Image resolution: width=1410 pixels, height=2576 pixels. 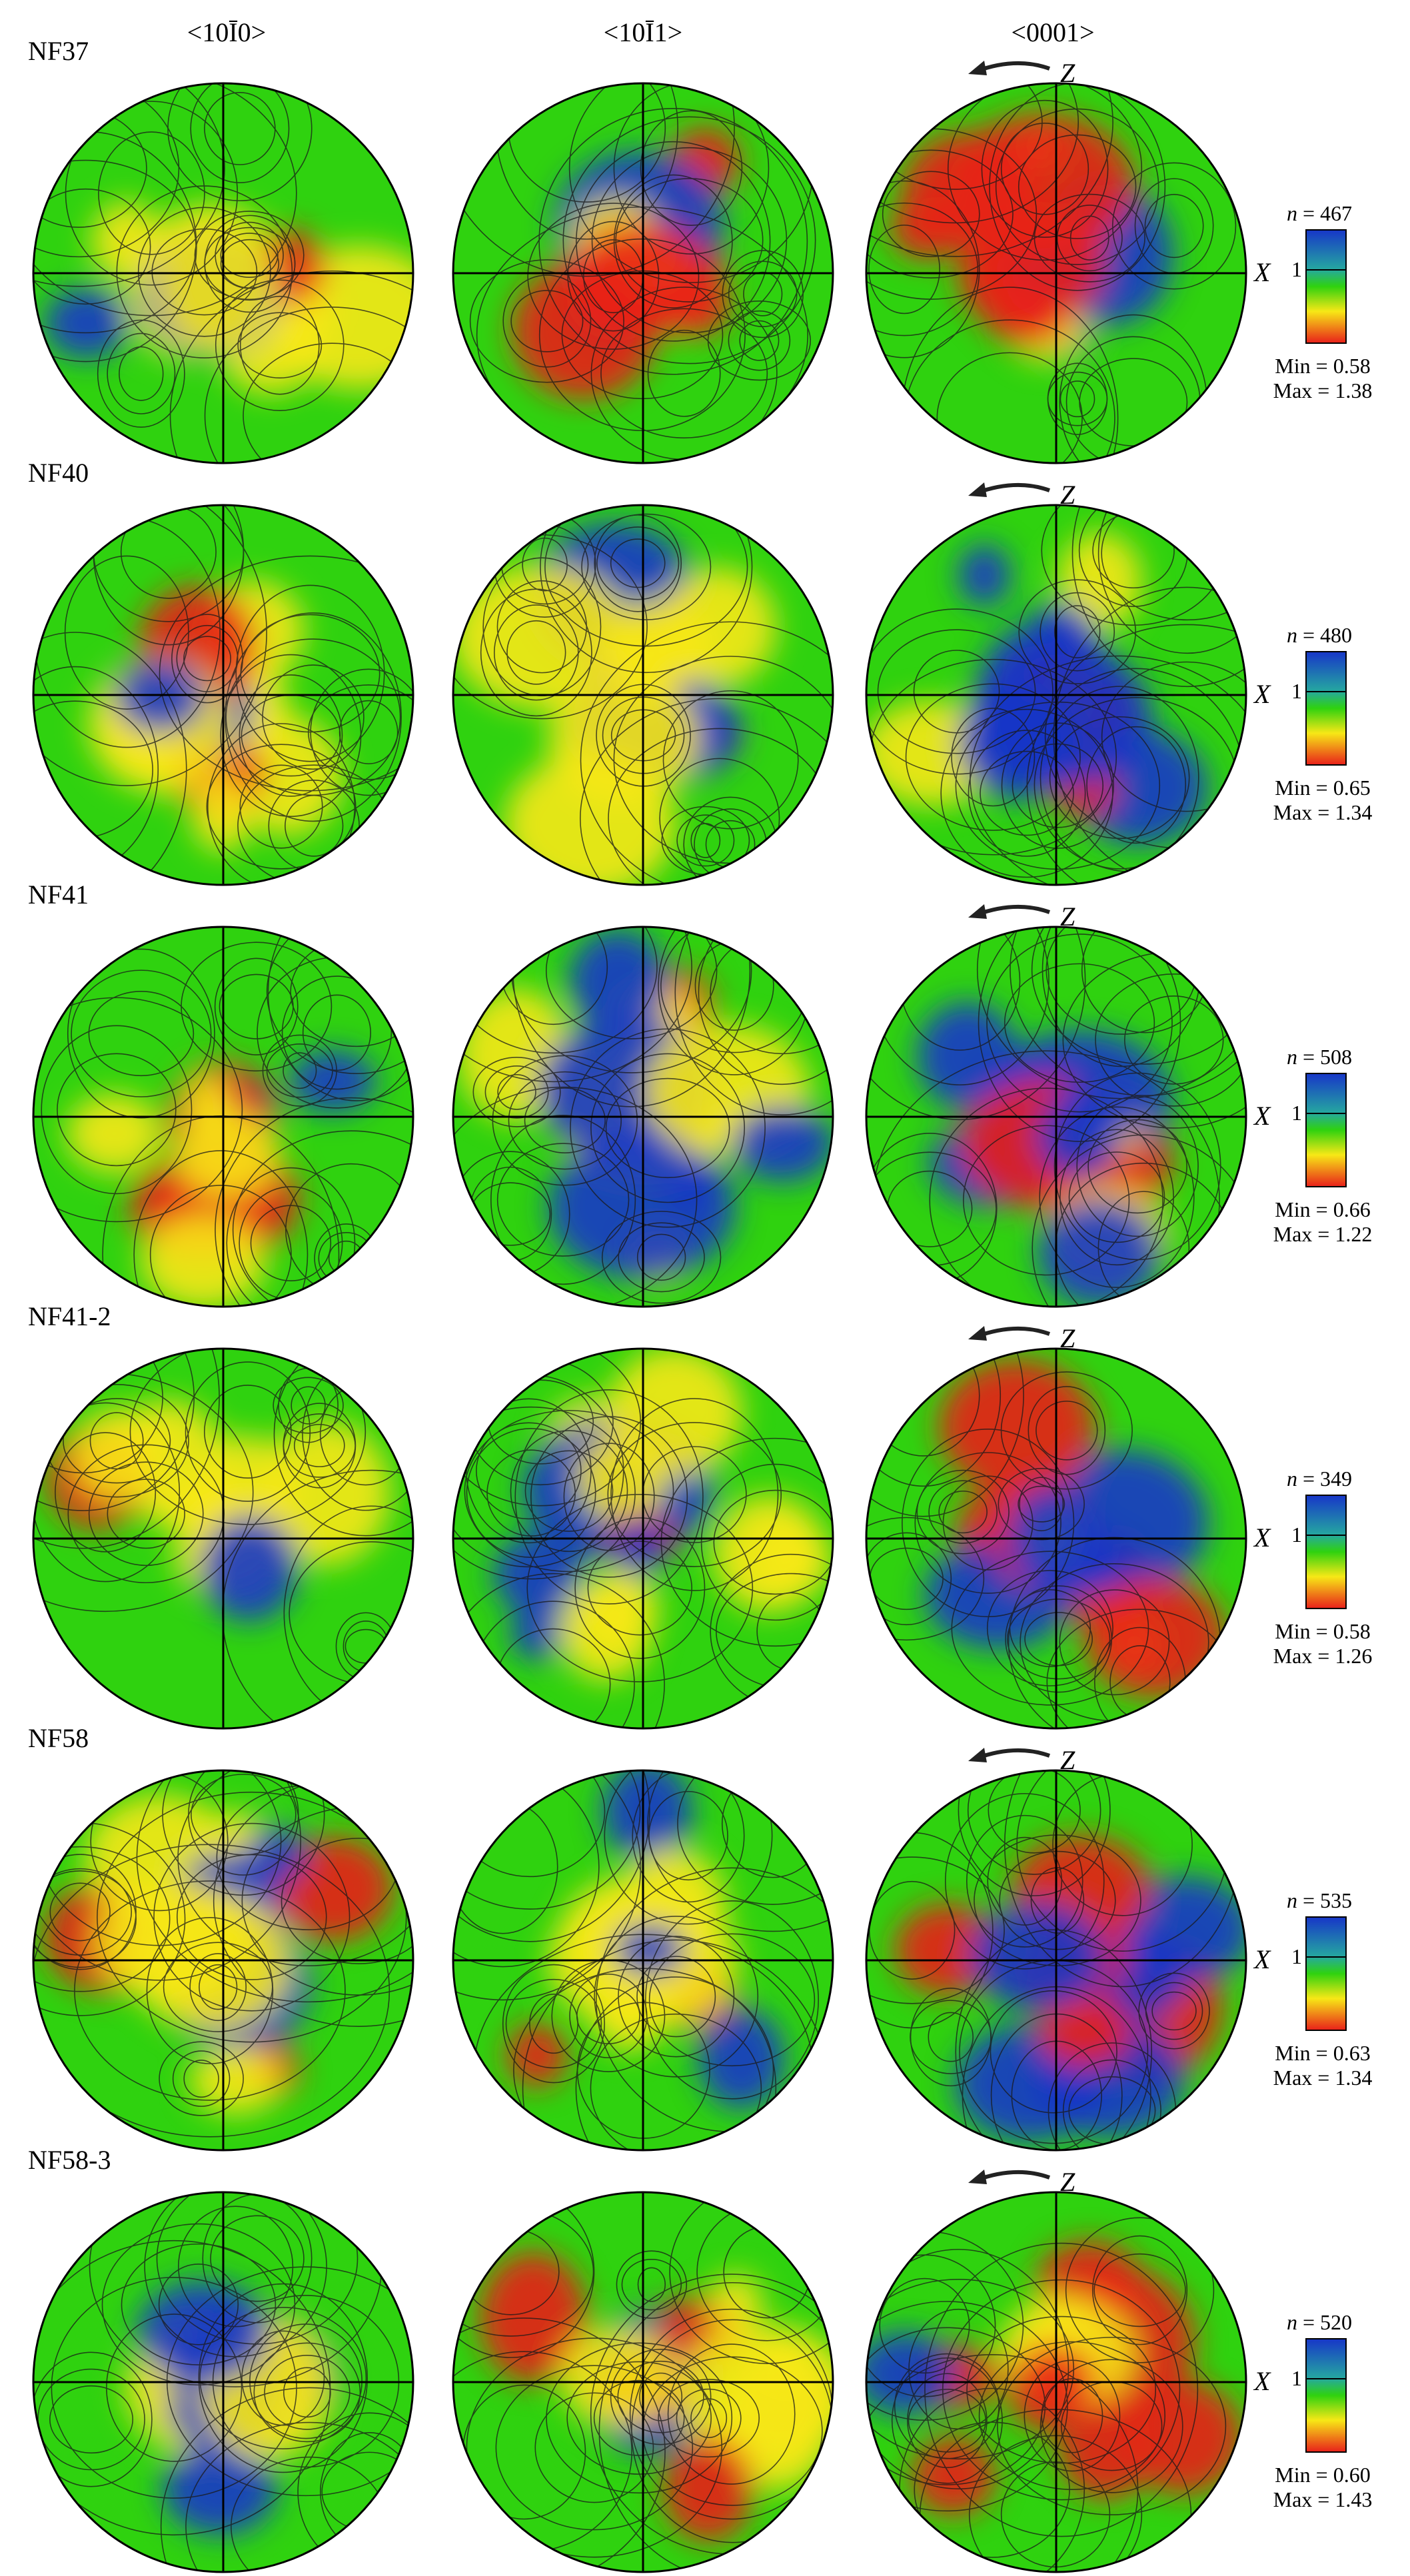 What do you see at coordinates (977, 911) in the screenshot?
I see `rotation-arrowhead` at bounding box center [977, 911].